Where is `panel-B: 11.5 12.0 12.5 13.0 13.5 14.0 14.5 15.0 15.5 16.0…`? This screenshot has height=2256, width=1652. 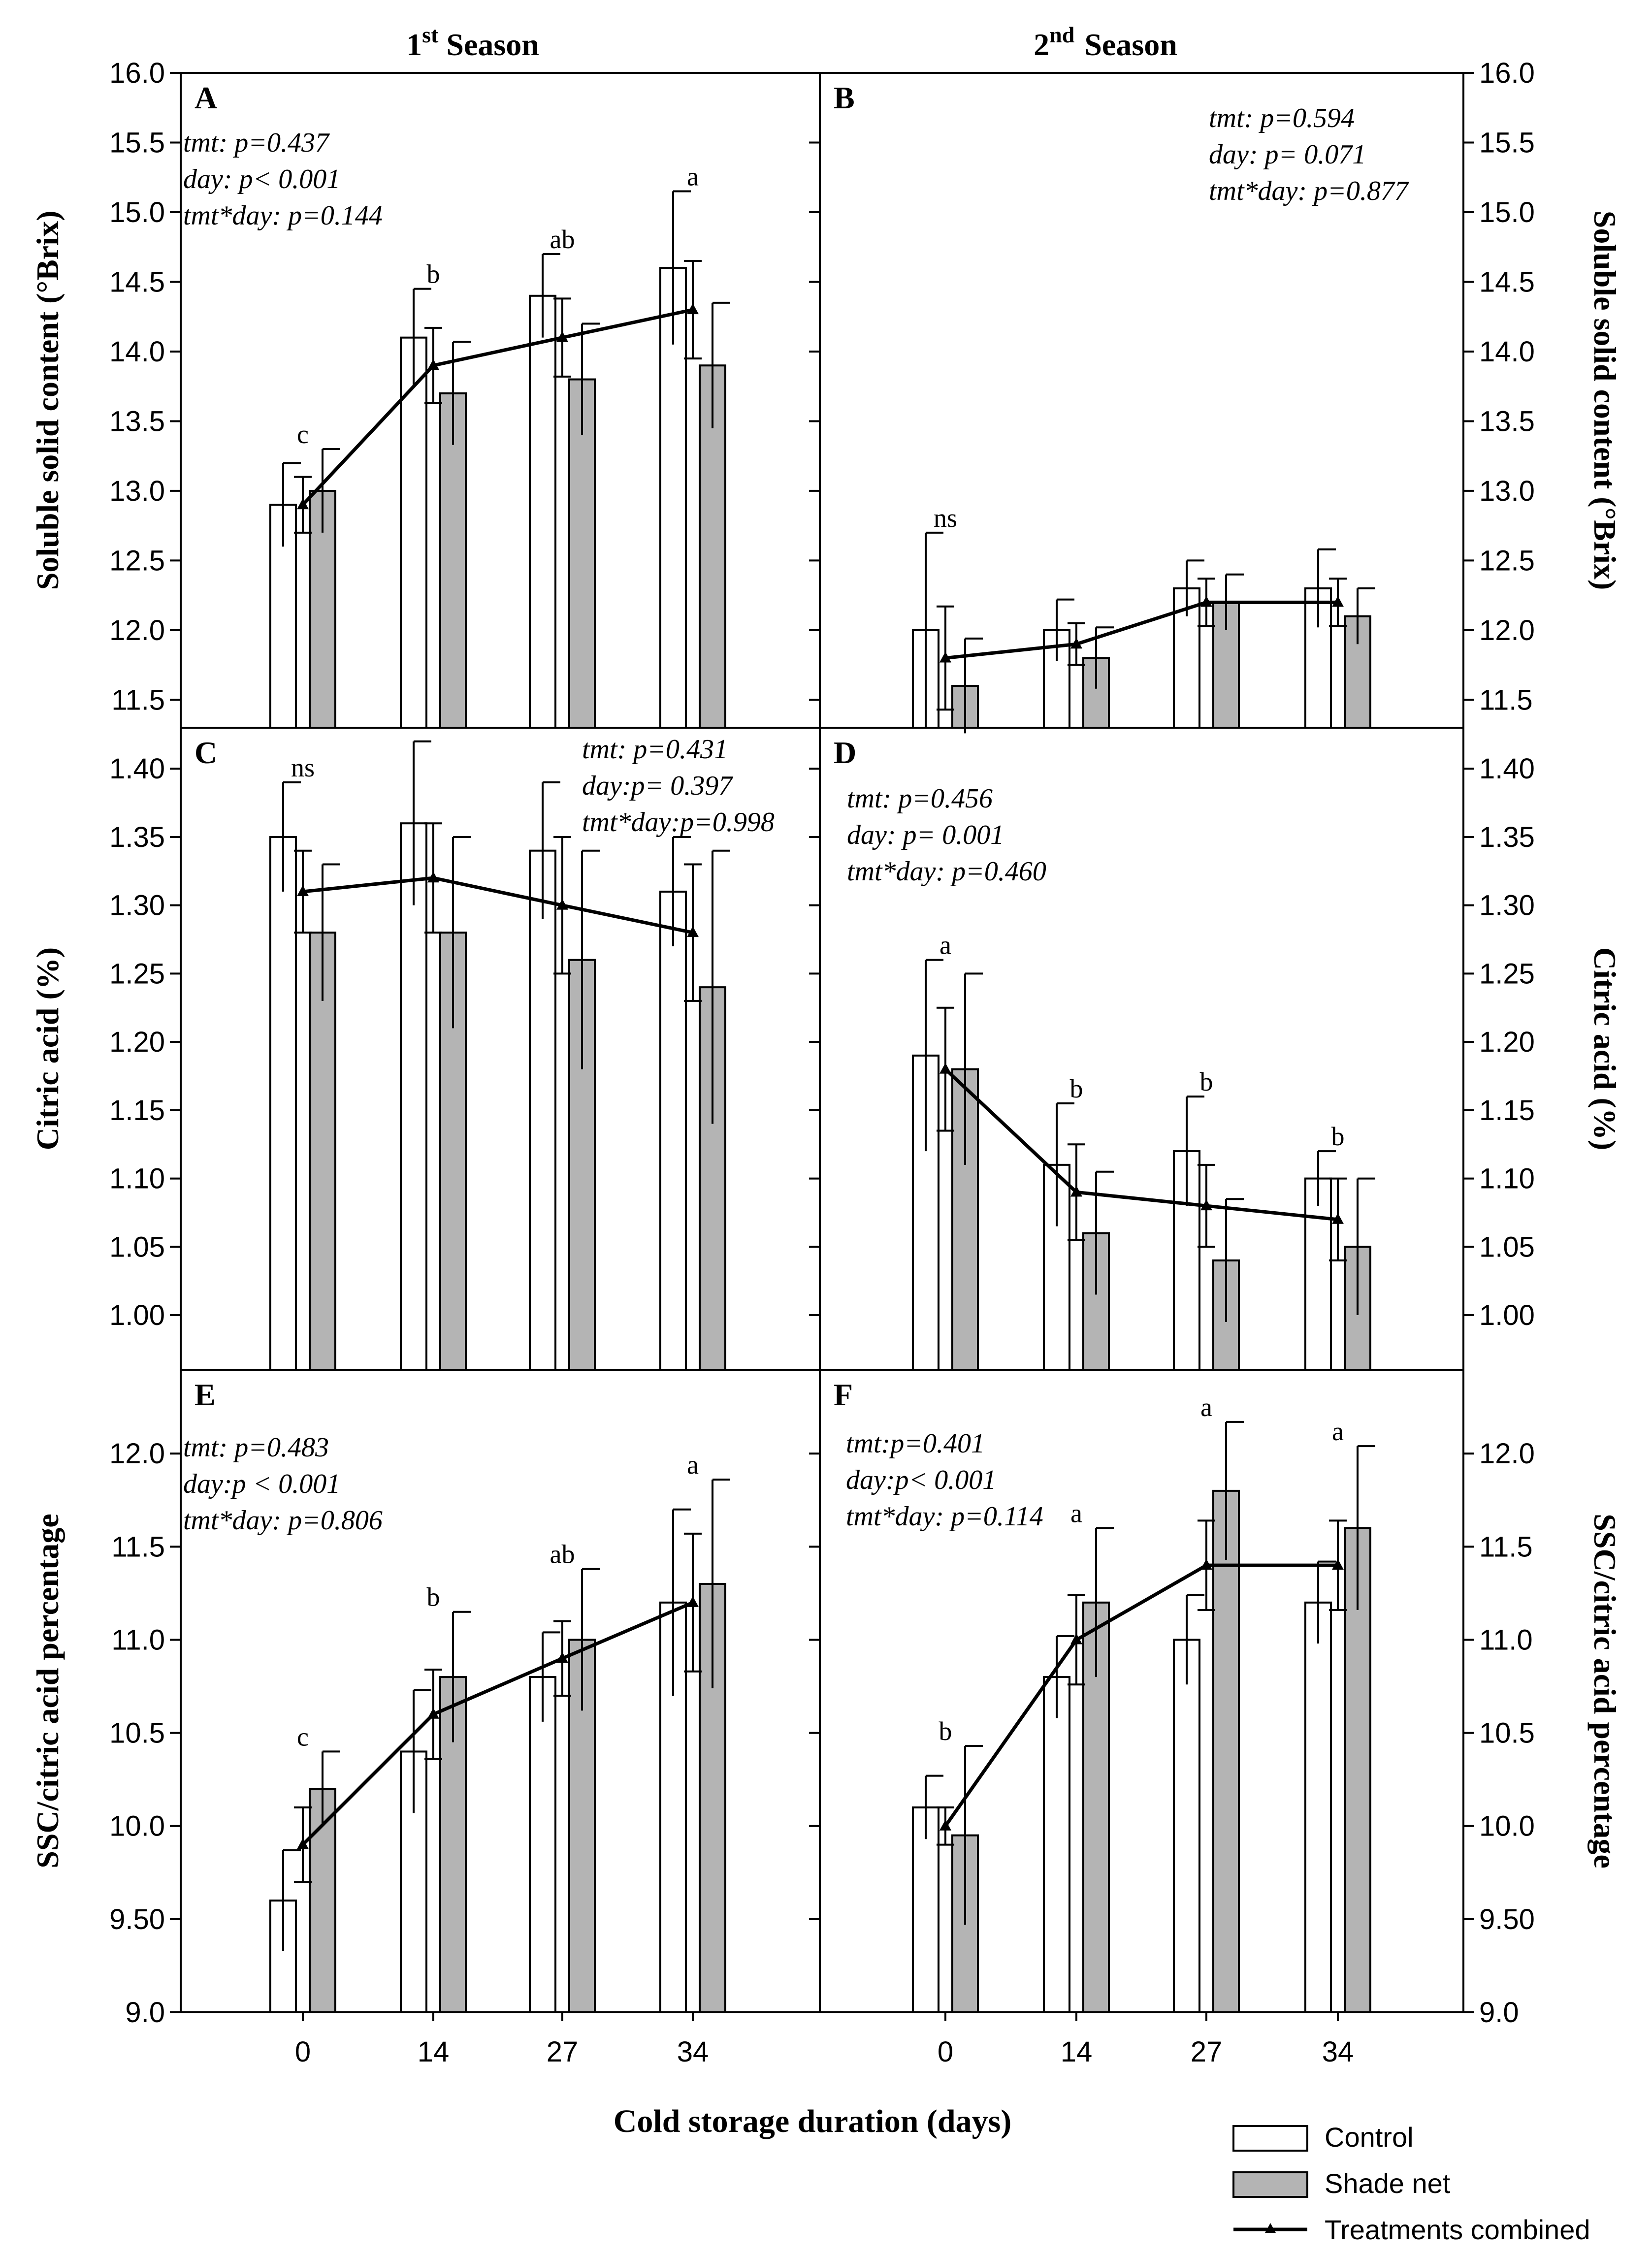
panel-B: 11.5 12.0 12.5 13.0 13.5 14.0 14.5 15.0 15.5 16.0… is located at coordinates (1220, 395).